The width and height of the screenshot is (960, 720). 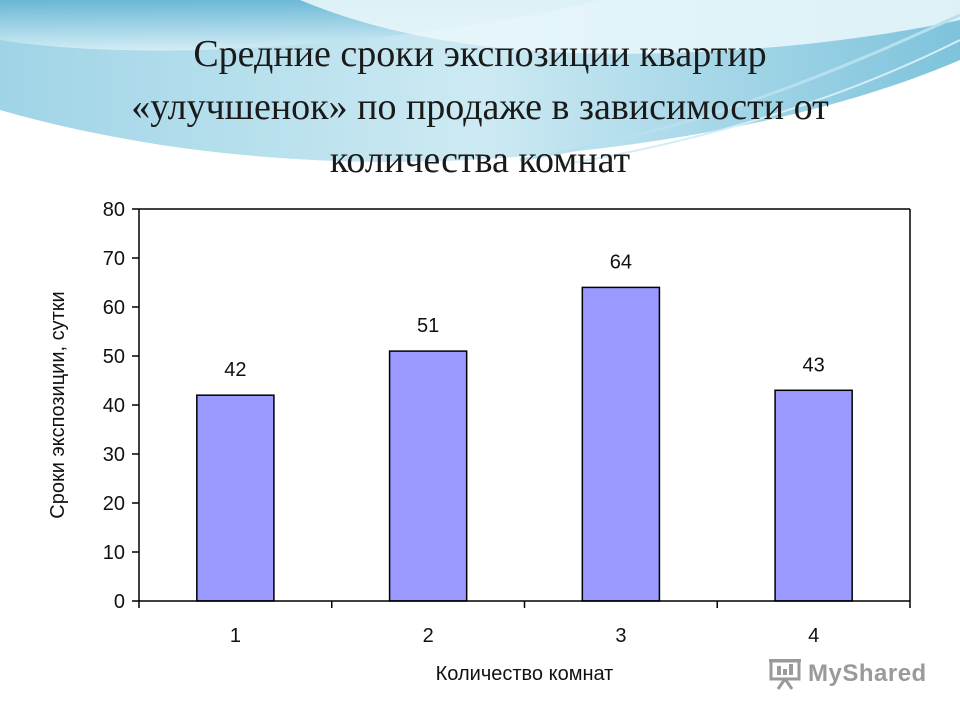 I want to click on y-tick-label: 10, so click(x=114, y=553).